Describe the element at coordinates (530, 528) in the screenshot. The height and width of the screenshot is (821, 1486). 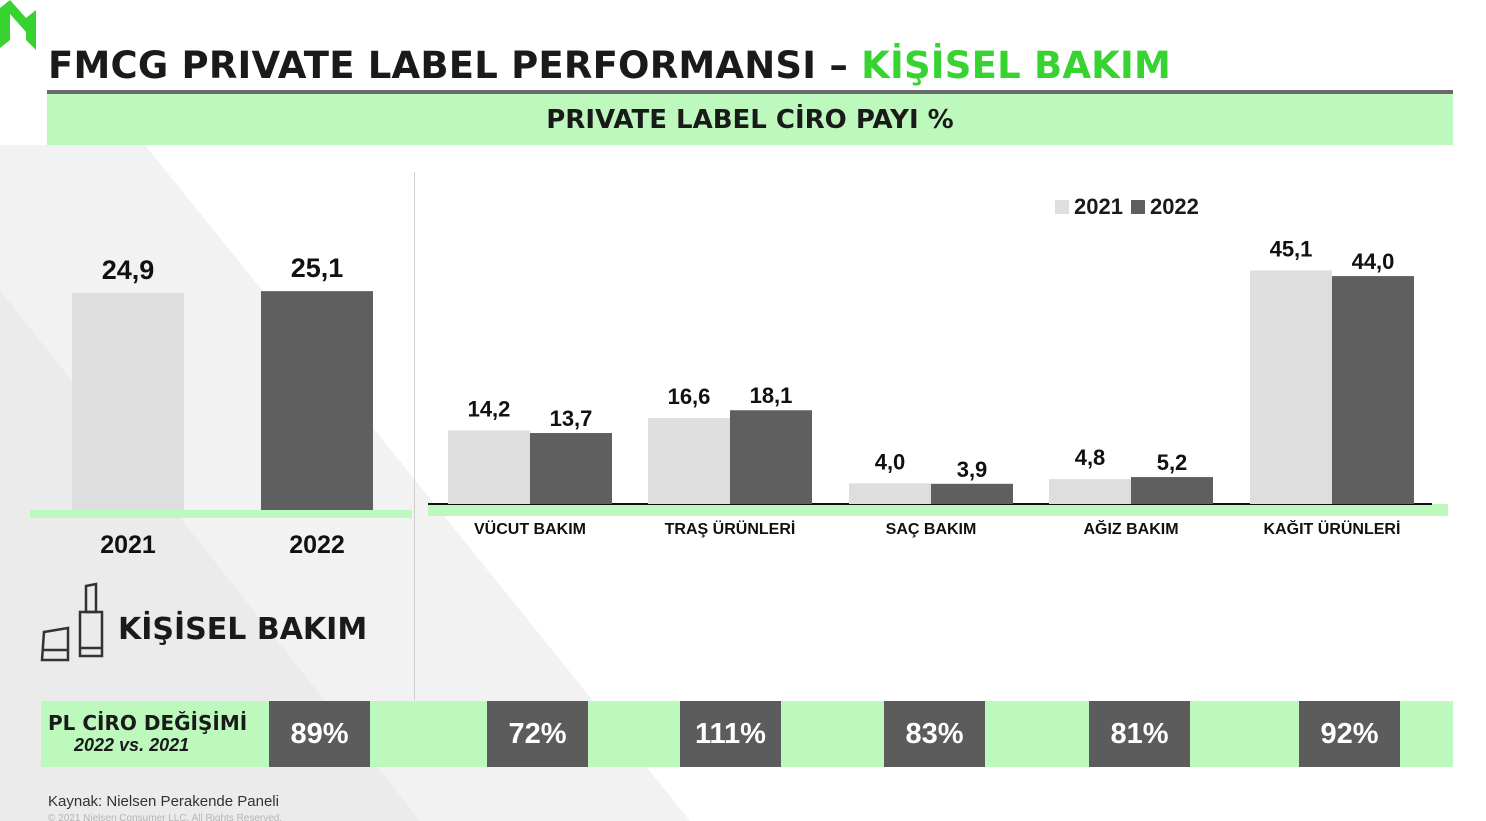
I see `x-tick-label-vucut-bakim: VÜCUT BAKIM` at that location.